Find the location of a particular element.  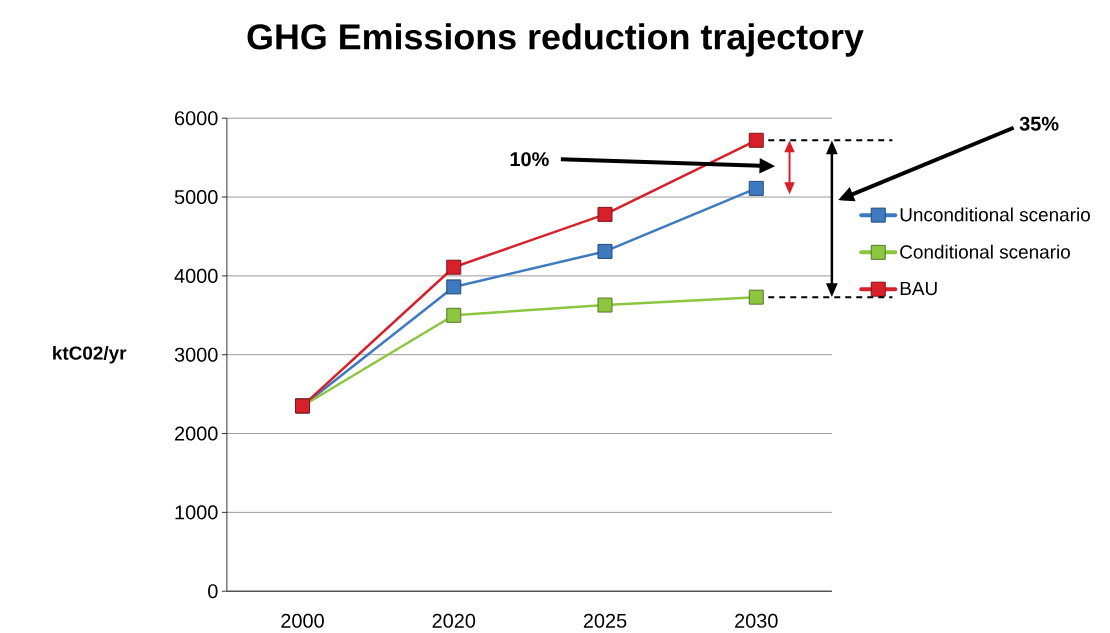

y-tick-label: 3000 is located at coordinates (196, 354).